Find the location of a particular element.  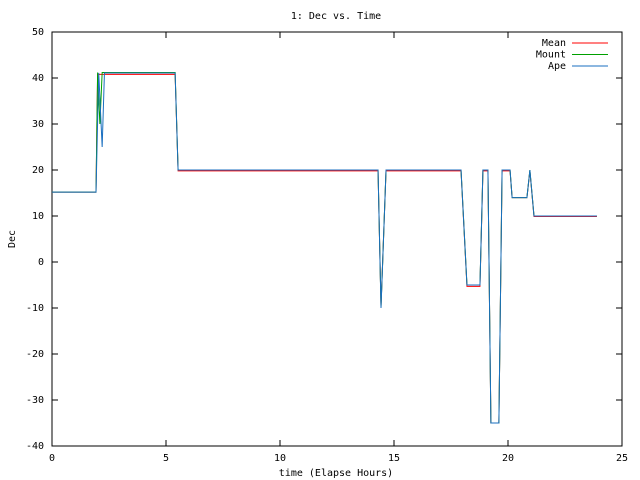

y-tick-label: -20 is located at coordinates (35, 354).